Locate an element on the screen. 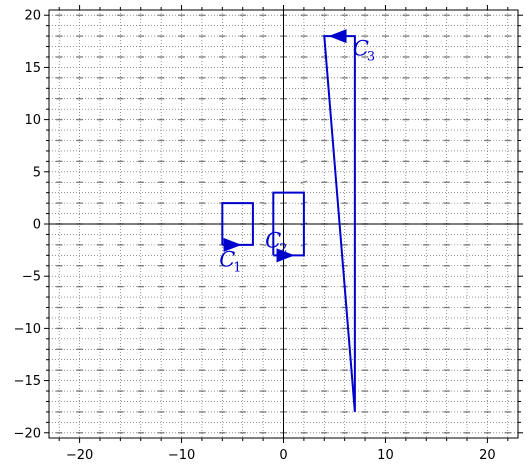 The width and height of the screenshot is (528, 470). x-tick-label: −20 is located at coordinates (79, 455).